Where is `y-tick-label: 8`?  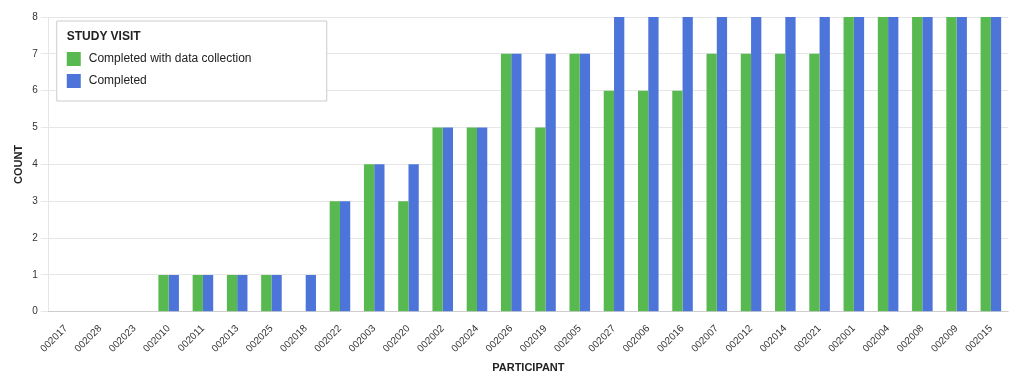
y-tick-label: 8 is located at coordinates (35, 16).